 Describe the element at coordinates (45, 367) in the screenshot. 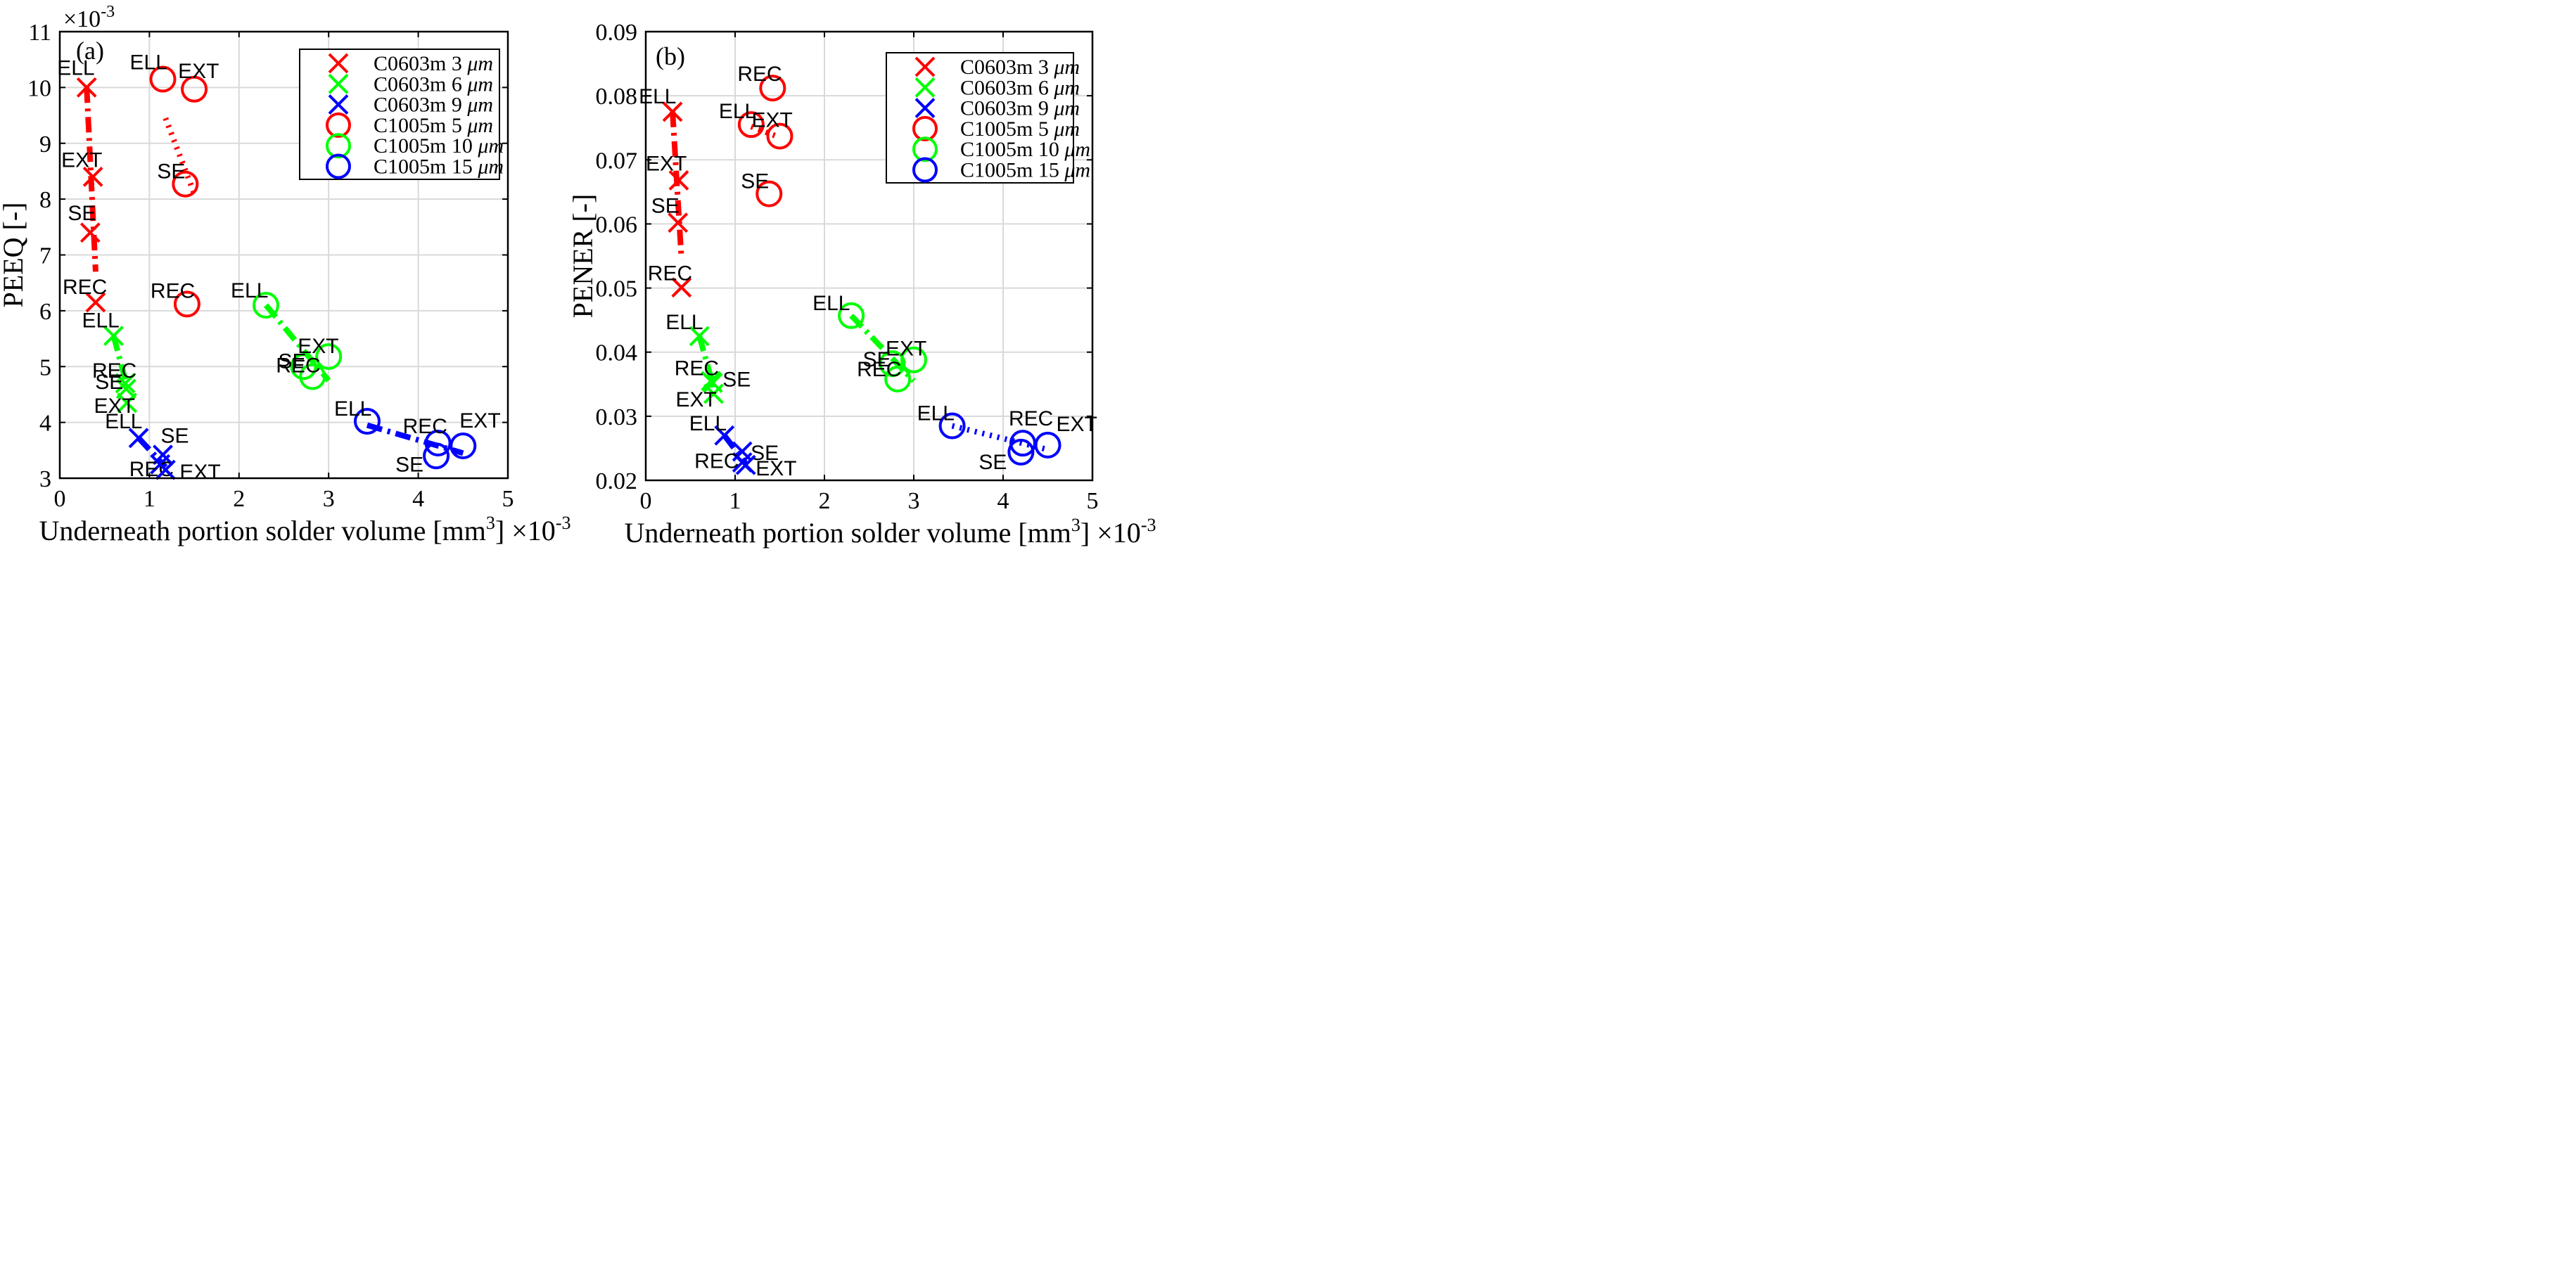

I see `y-tick-label: 5` at that location.